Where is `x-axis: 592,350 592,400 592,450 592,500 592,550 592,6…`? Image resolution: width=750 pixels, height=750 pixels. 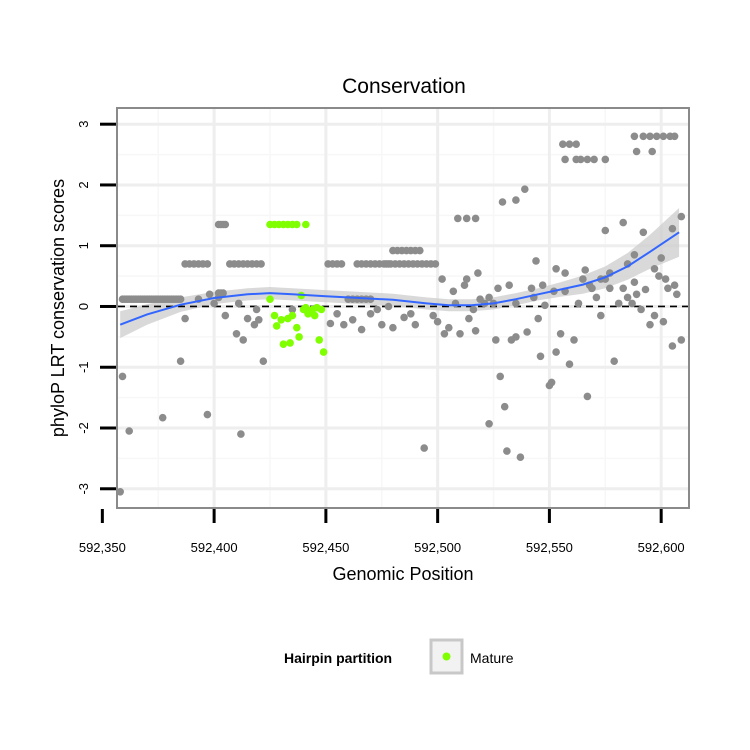 x-axis: 592,350 592,400 592,450 592,500 592,550 592,6… is located at coordinates (382, 532).